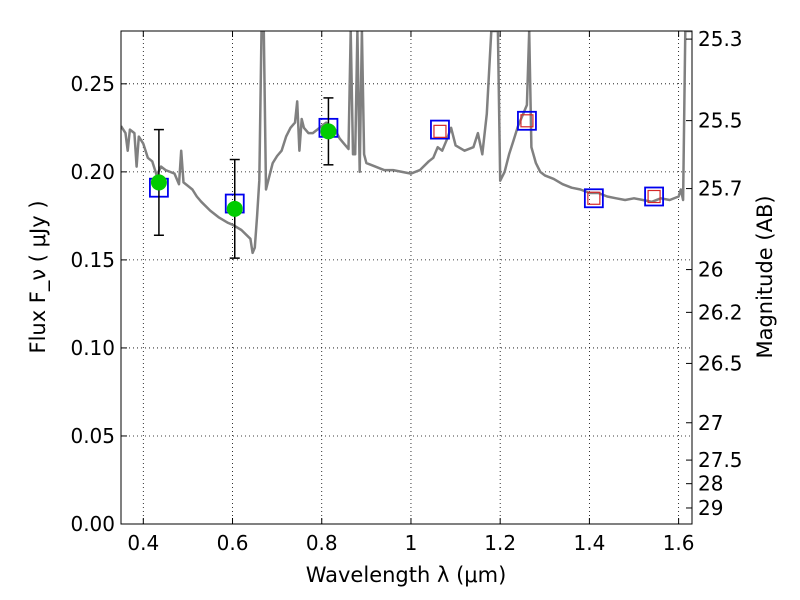 This screenshot has width=800, height=600. What do you see at coordinates (322, 543) in the screenshot?
I see `x-tick-label: 0.8` at bounding box center [322, 543].